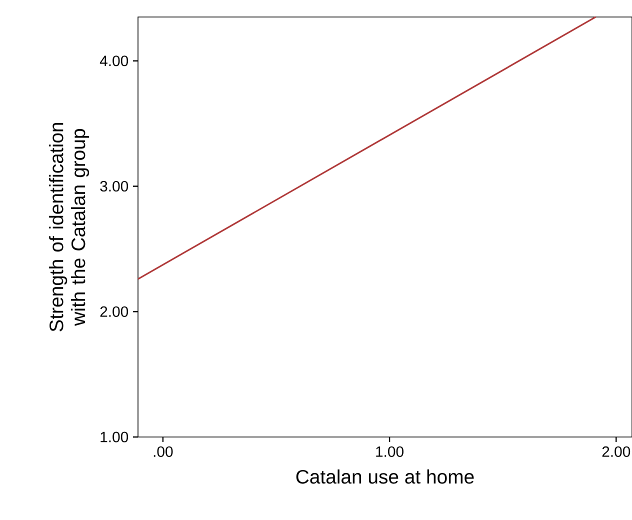 This screenshot has height=520, width=632. Describe the element at coordinates (163, 451) in the screenshot. I see `x-tick-label: .00` at that location.